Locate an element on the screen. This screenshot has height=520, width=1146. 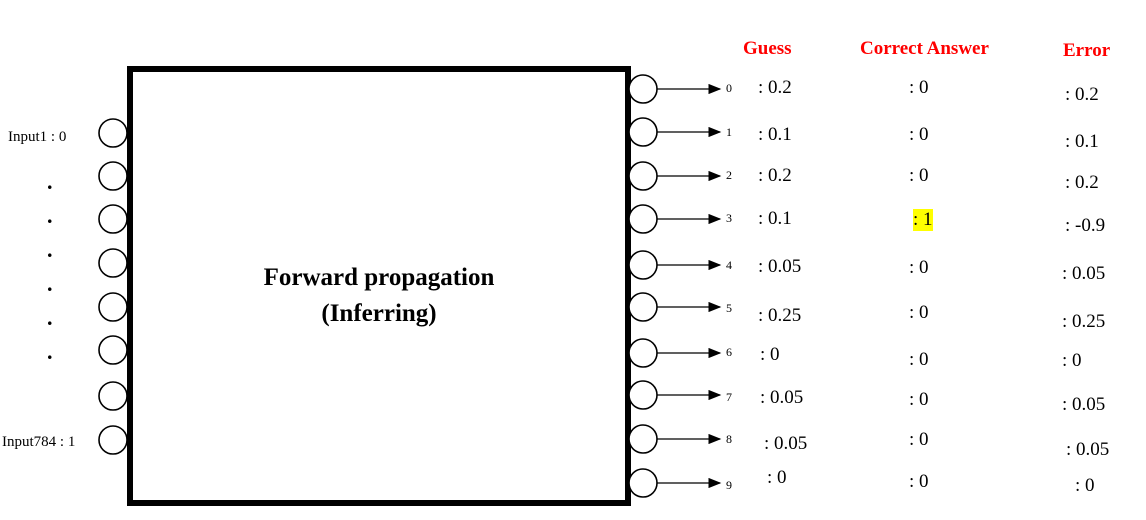
output-index: 1 is located at coordinates (729, 132).